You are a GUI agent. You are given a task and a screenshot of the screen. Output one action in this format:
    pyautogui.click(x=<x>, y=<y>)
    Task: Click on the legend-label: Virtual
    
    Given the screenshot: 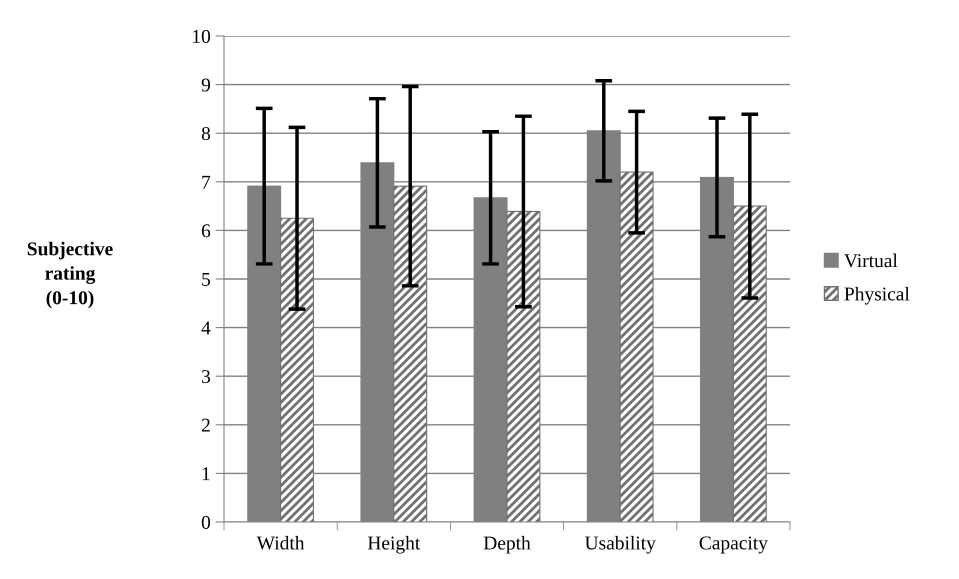 What is the action you would take?
    pyautogui.click(x=871, y=261)
    